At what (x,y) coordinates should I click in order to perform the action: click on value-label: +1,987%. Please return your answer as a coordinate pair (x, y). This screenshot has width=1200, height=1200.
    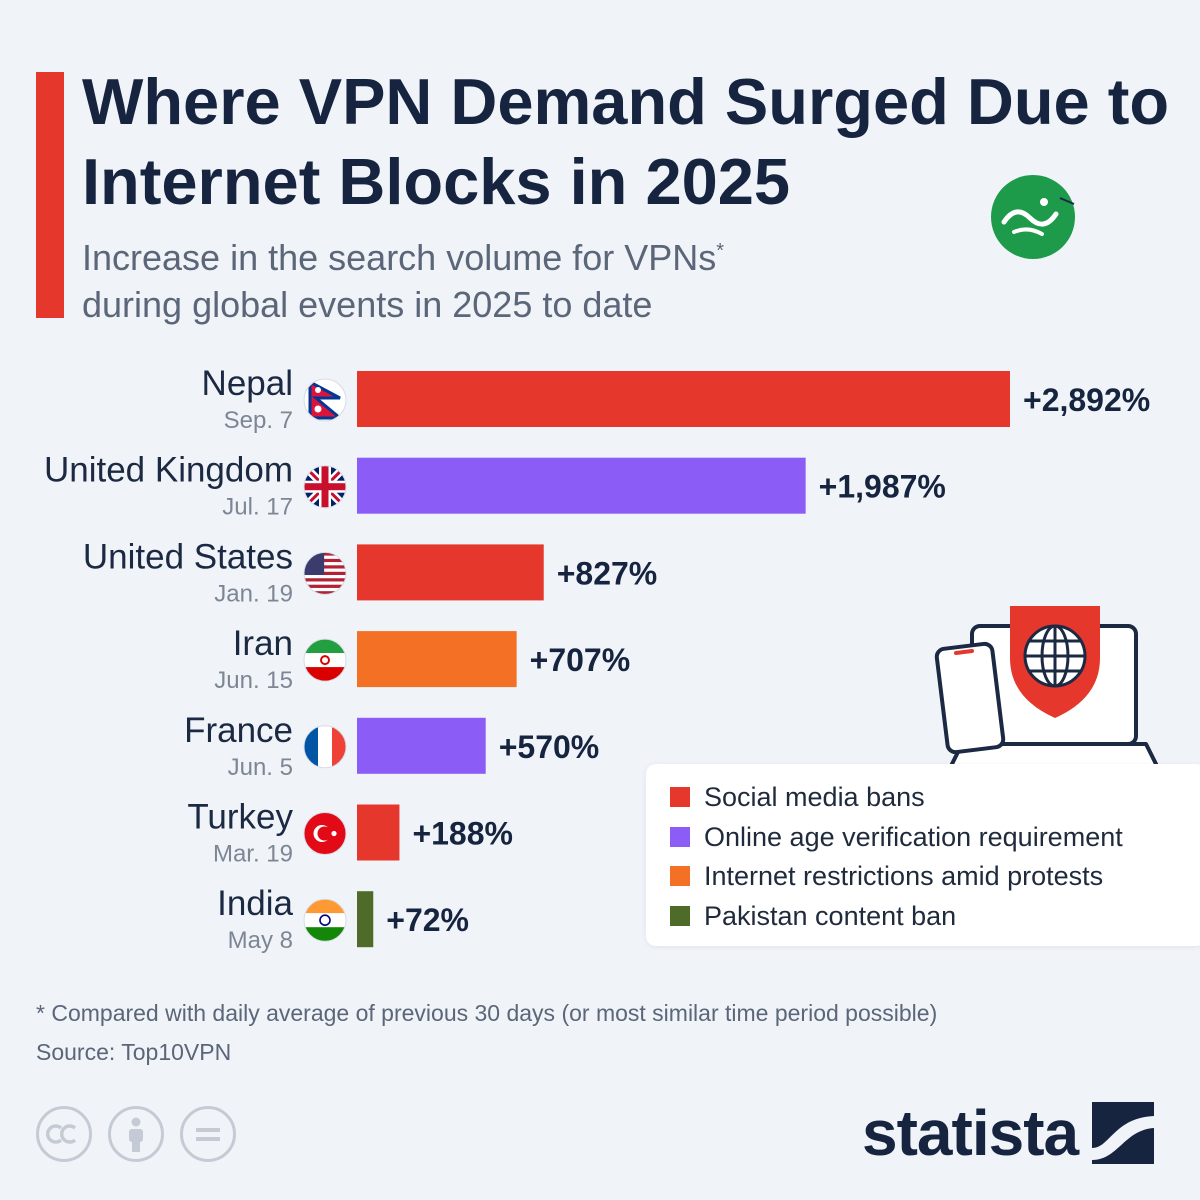
    Looking at the image, I should click on (882, 487).